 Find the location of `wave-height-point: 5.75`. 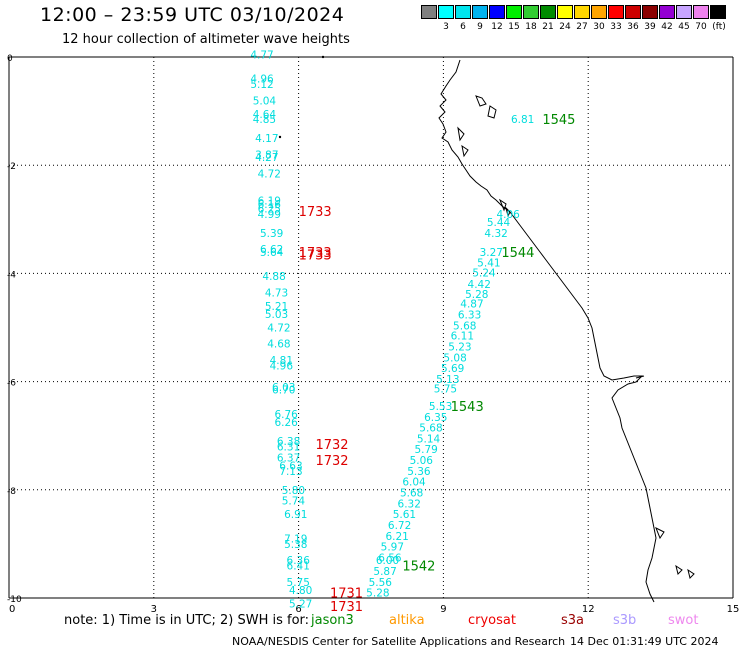

wave-height-point: 5.75 is located at coordinates (298, 583).